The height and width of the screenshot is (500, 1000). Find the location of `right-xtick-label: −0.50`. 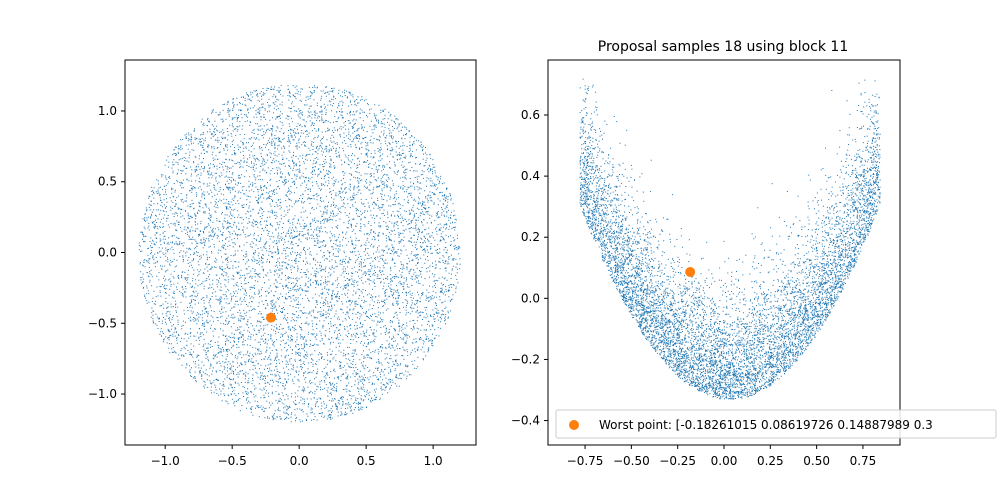

right-xtick-label: −0.50 is located at coordinates (631, 461).